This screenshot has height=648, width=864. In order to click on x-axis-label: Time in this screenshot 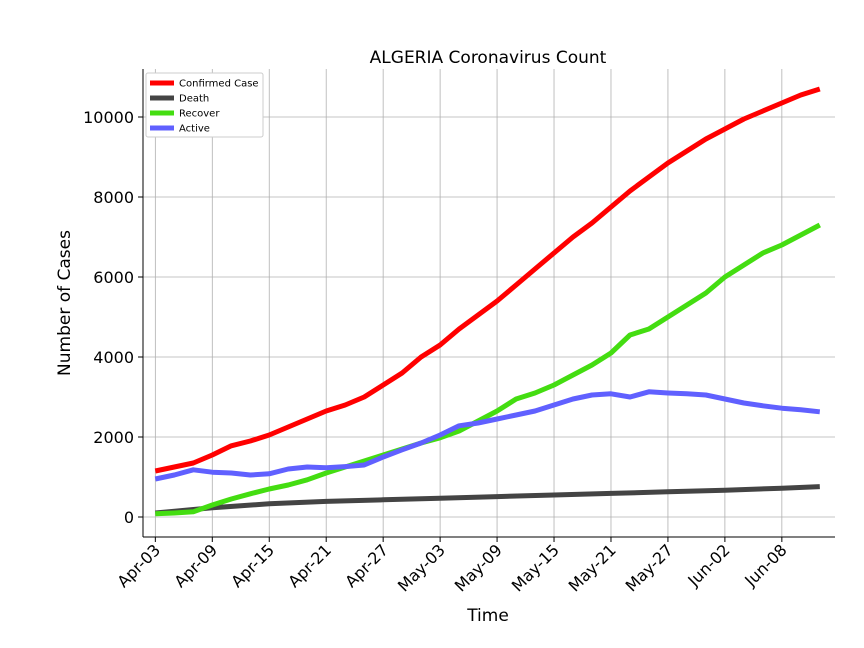, I will do `click(487, 616)`.